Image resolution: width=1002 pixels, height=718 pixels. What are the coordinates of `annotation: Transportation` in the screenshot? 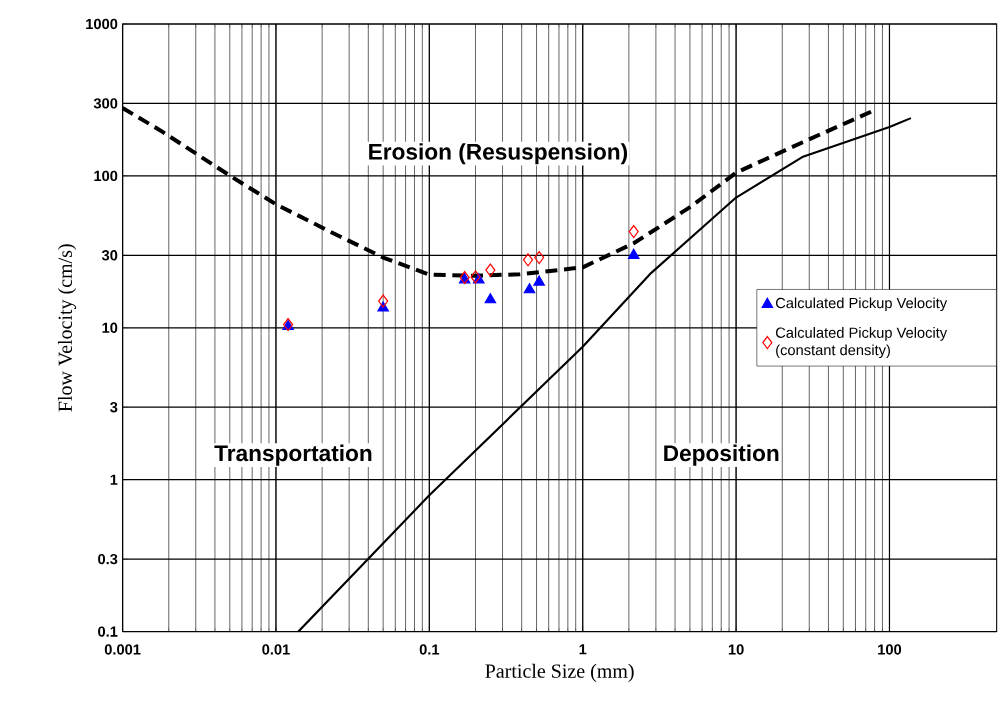 It's located at (293, 455).